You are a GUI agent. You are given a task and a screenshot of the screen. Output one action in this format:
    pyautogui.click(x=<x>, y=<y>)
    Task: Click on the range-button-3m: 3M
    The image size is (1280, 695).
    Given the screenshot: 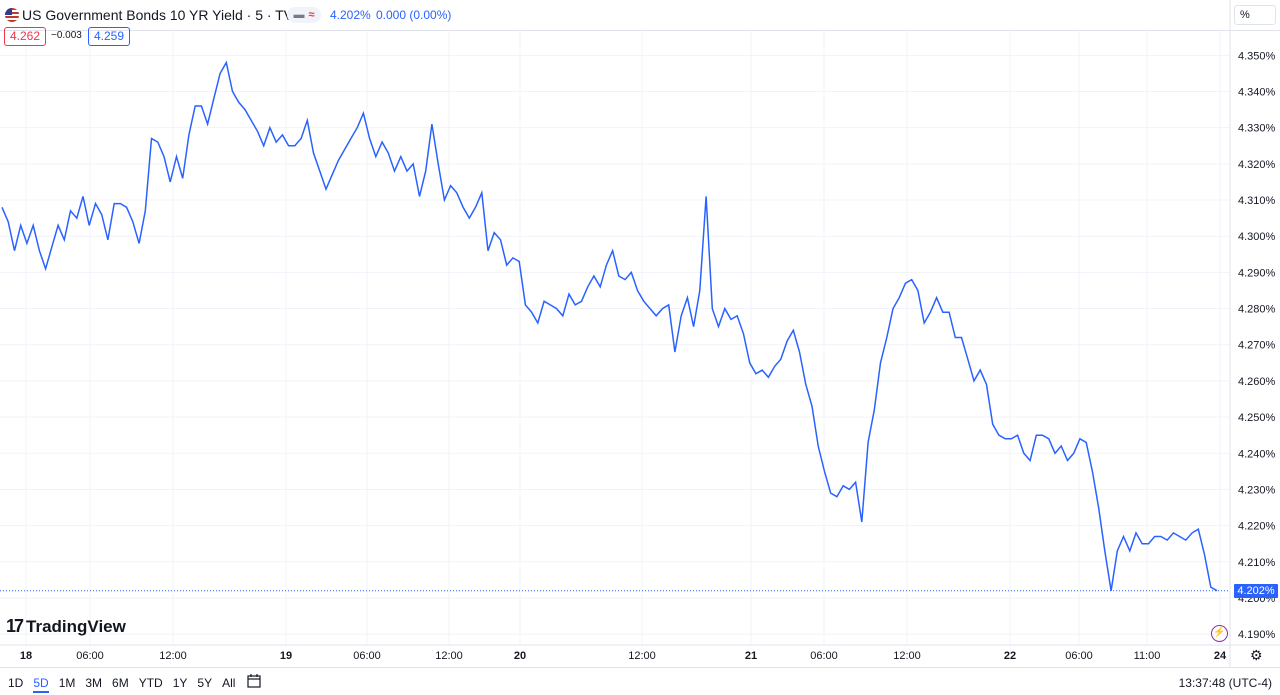 What is the action you would take?
    pyautogui.click(x=94, y=683)
    